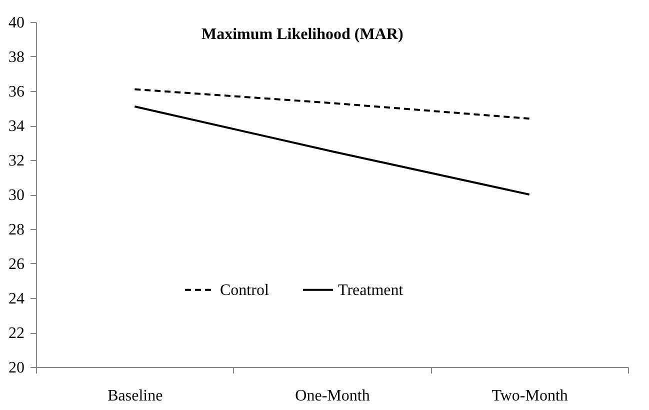  I want to click on y-tick-label: 24, so click(16, 299).